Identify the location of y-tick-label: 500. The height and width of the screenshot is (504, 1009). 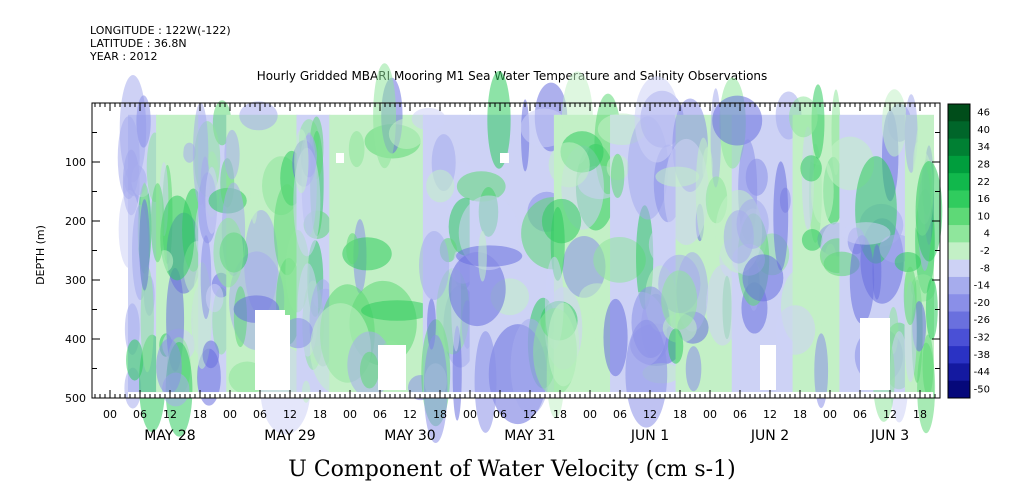
(75, 398).